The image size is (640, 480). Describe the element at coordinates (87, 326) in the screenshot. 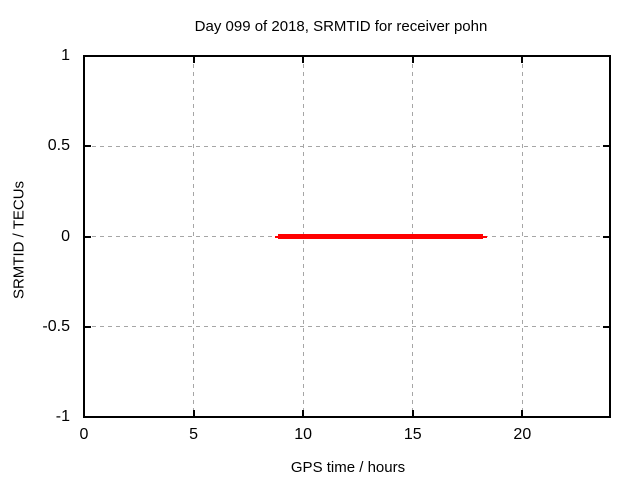

I see `y-tick-left--0.5` at that location.